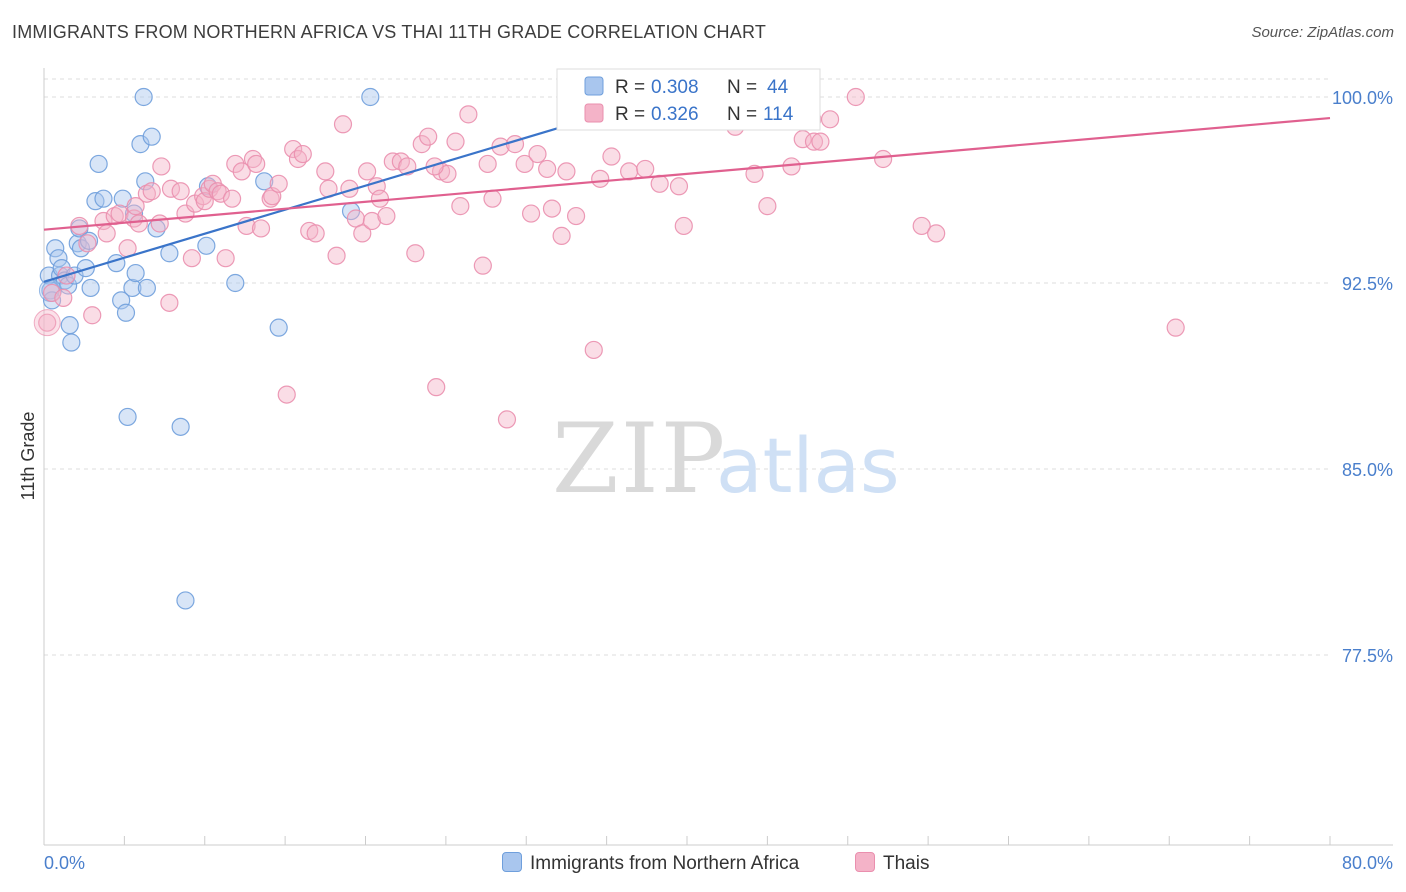 The image size is (1406, 892). I want to click on legend-swatch-pink, so click(594, 113).